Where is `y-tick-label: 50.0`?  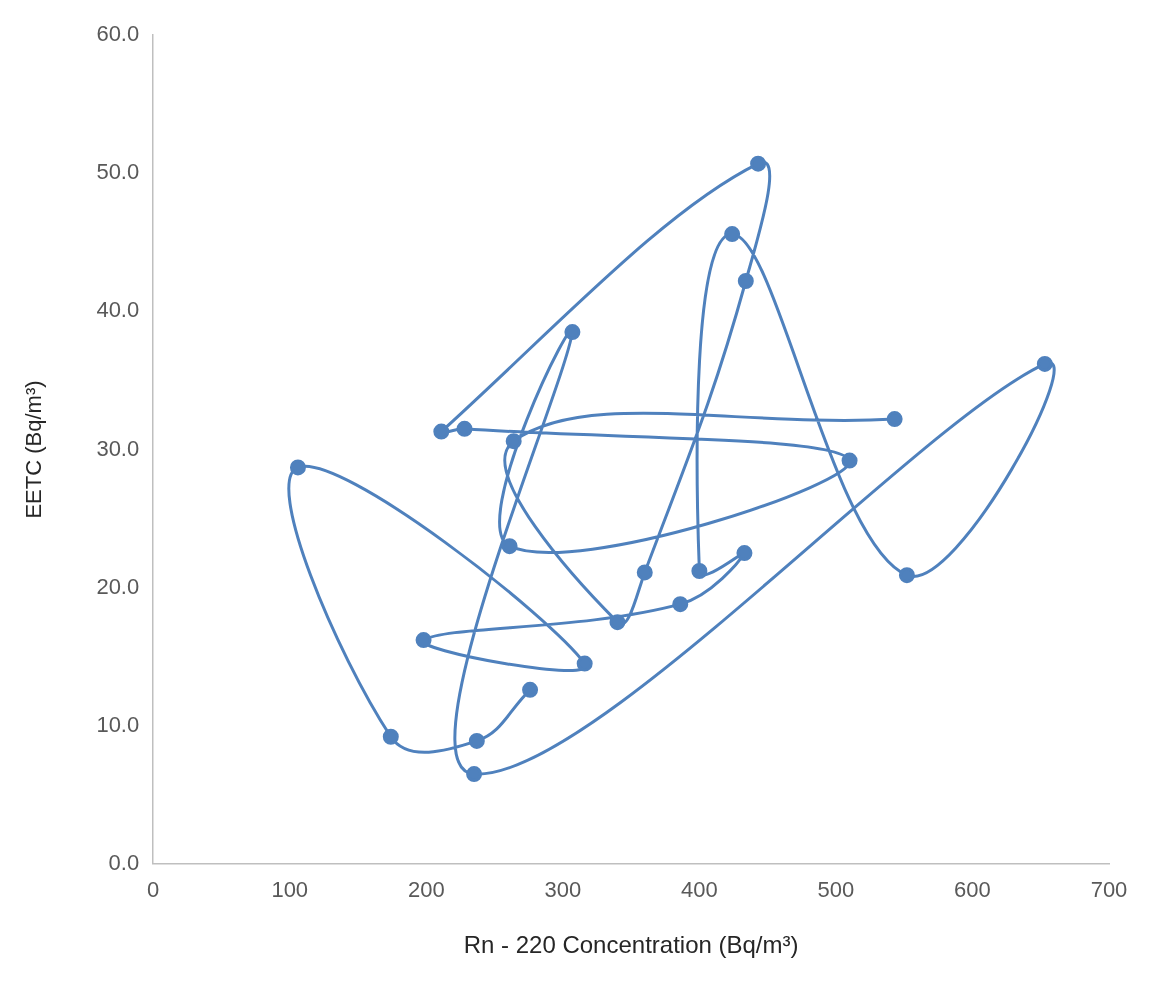
y-tick-label: 50.0 is located at coordinates (118, 172).